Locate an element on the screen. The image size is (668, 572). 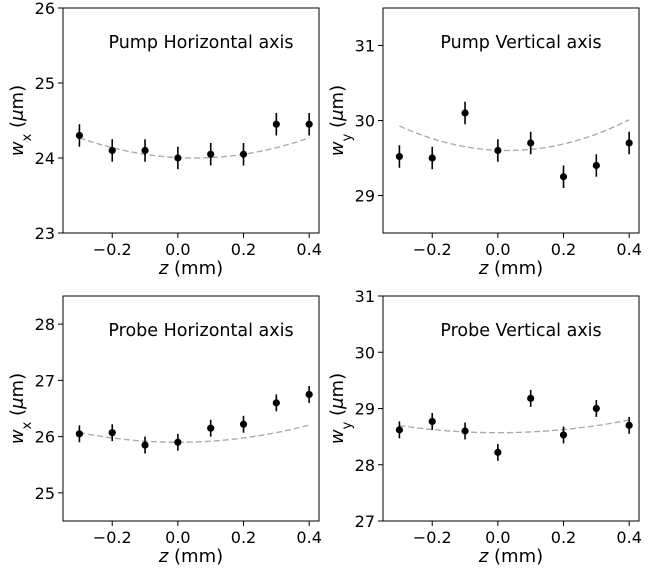
panel-title: Pump Vertical axis is located at coordinates (520, 43).